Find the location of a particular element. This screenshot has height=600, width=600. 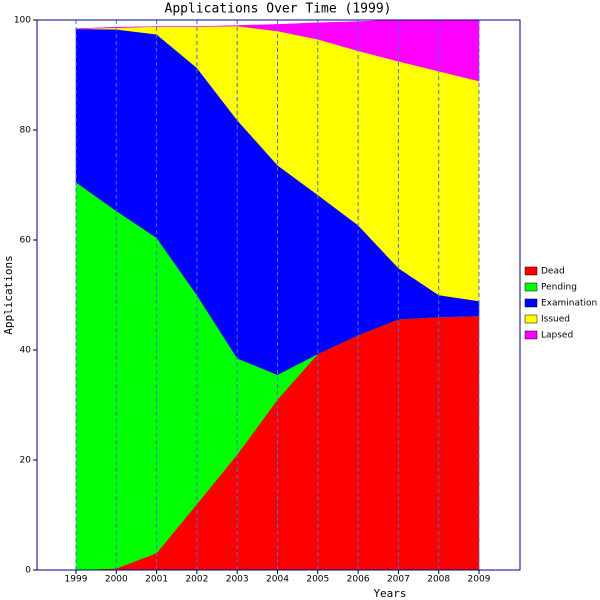

legend-label: Pending is located at coordinates (559, 288).